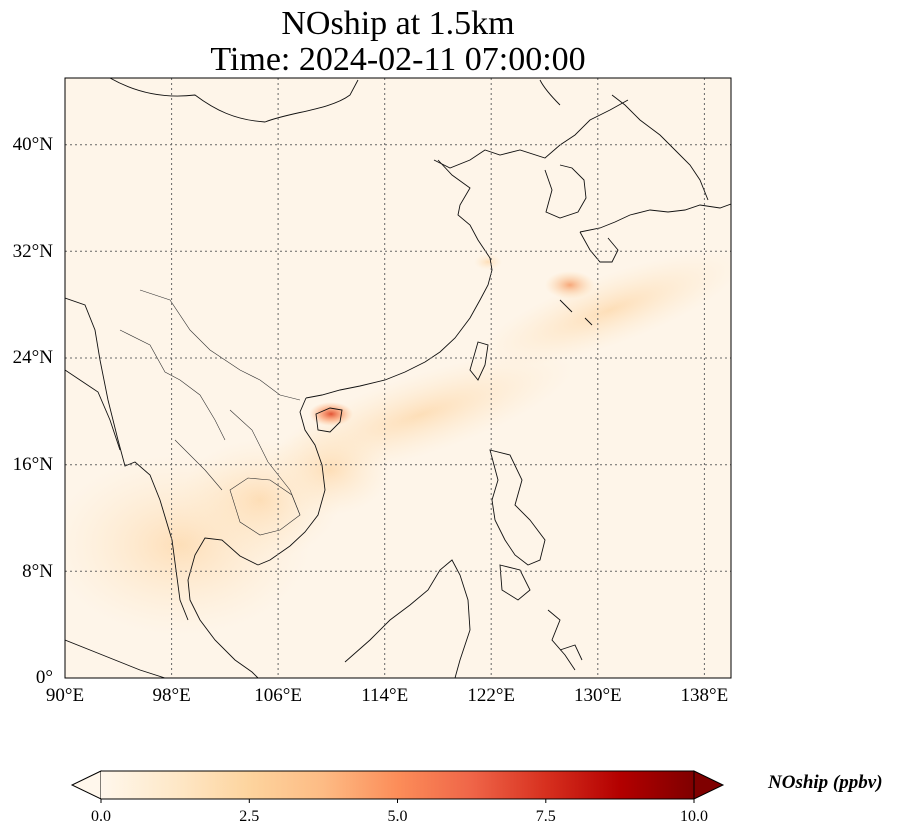  Describe the element at coordinates (597, 695) in the screenshot. I see `lon-tick-label: 130°E` at that location.